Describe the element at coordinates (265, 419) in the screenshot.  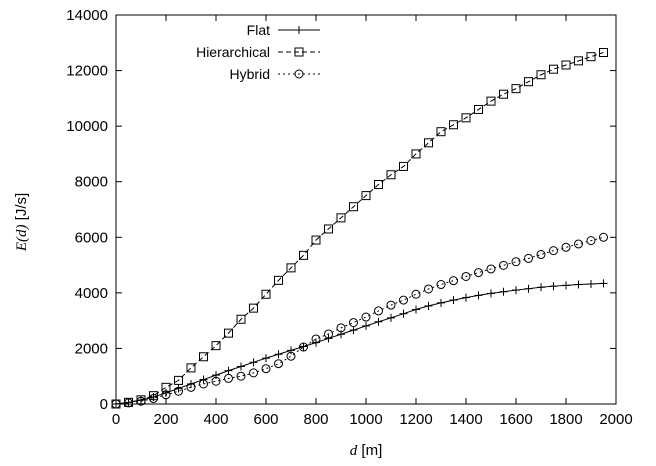
I see `x-tick-label: 600` at that location.